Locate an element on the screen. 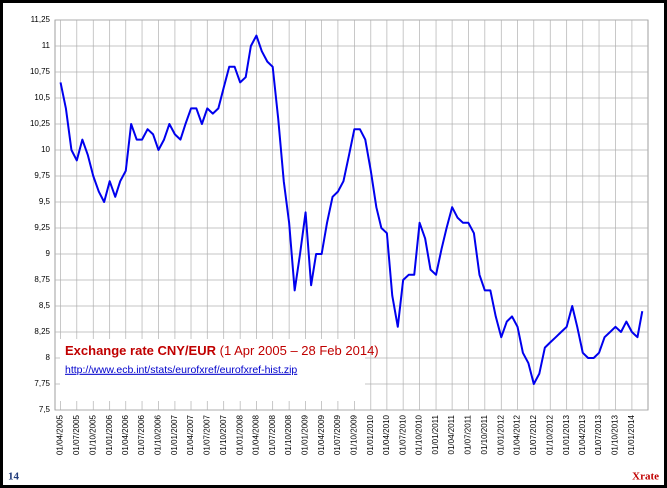 This screenshot has width=667, height=488. x-tick-label: 01/10/2006 is located at coordinates (158, 434).